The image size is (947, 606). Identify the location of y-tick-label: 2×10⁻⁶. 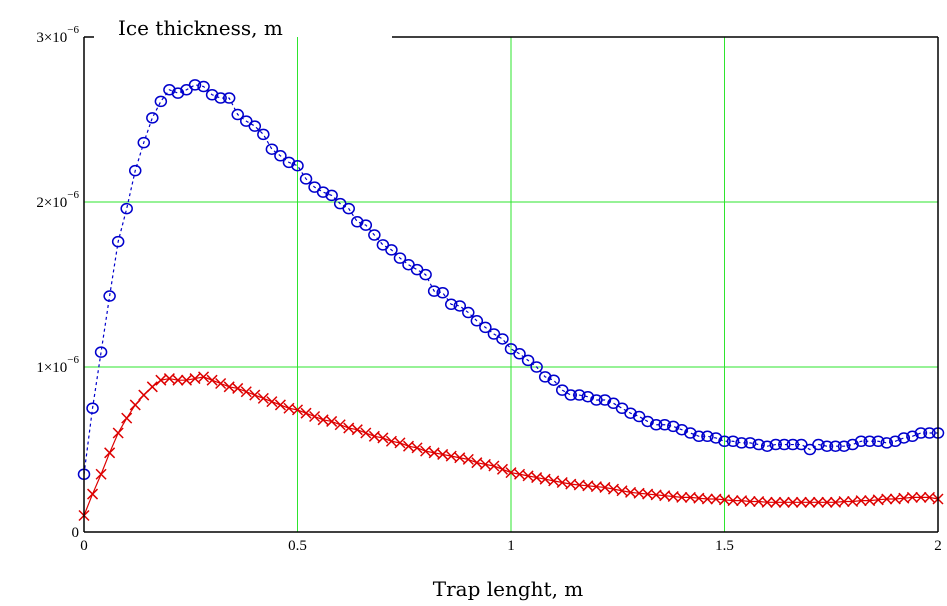
(57, 200).